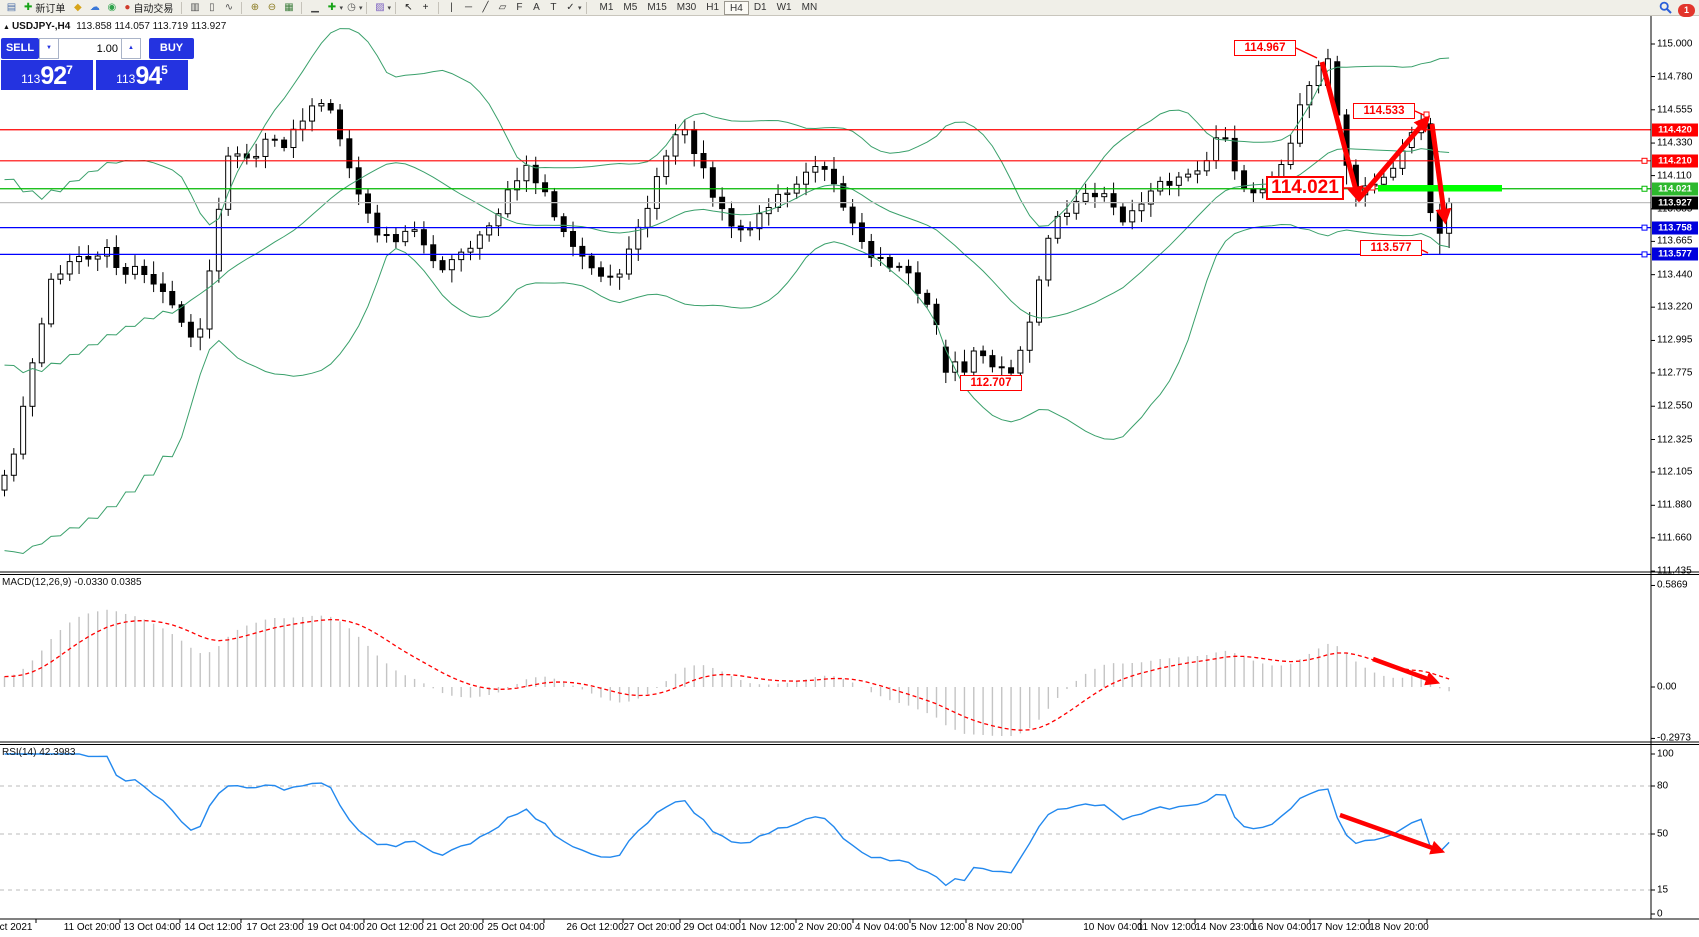 The image size is (1699, 937). Describe the element at coordinates (1393, 158) in the screenshot. I see `trend-arrow` at that location.